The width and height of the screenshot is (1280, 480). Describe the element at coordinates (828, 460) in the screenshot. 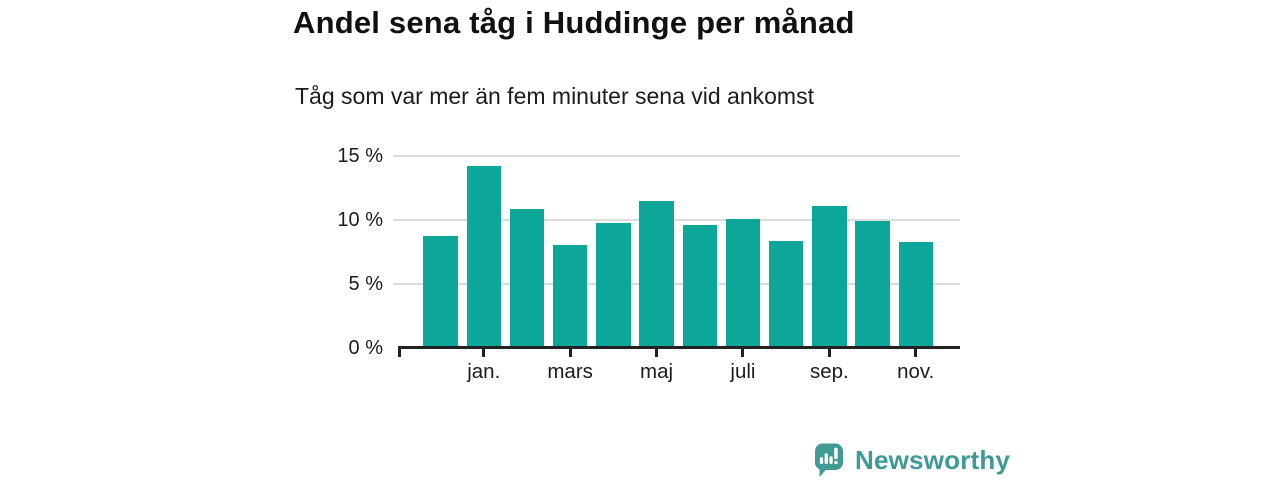

I see `newsworthy-bubble-chart-icon` at that location.